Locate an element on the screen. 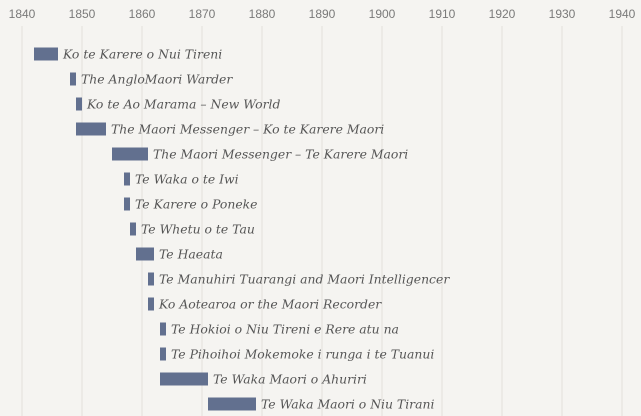 This screenshot has height=416, width=641. bar-label: The Maori Messenger – Ko te Karere Maori is located at coordinates (247, 129).